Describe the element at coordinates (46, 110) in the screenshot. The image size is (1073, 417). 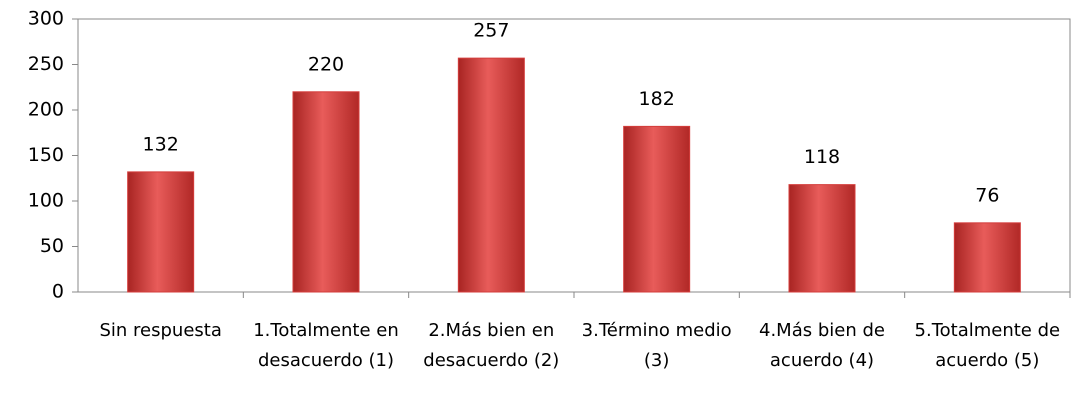
I see `y-tick-label: 200` at that location.